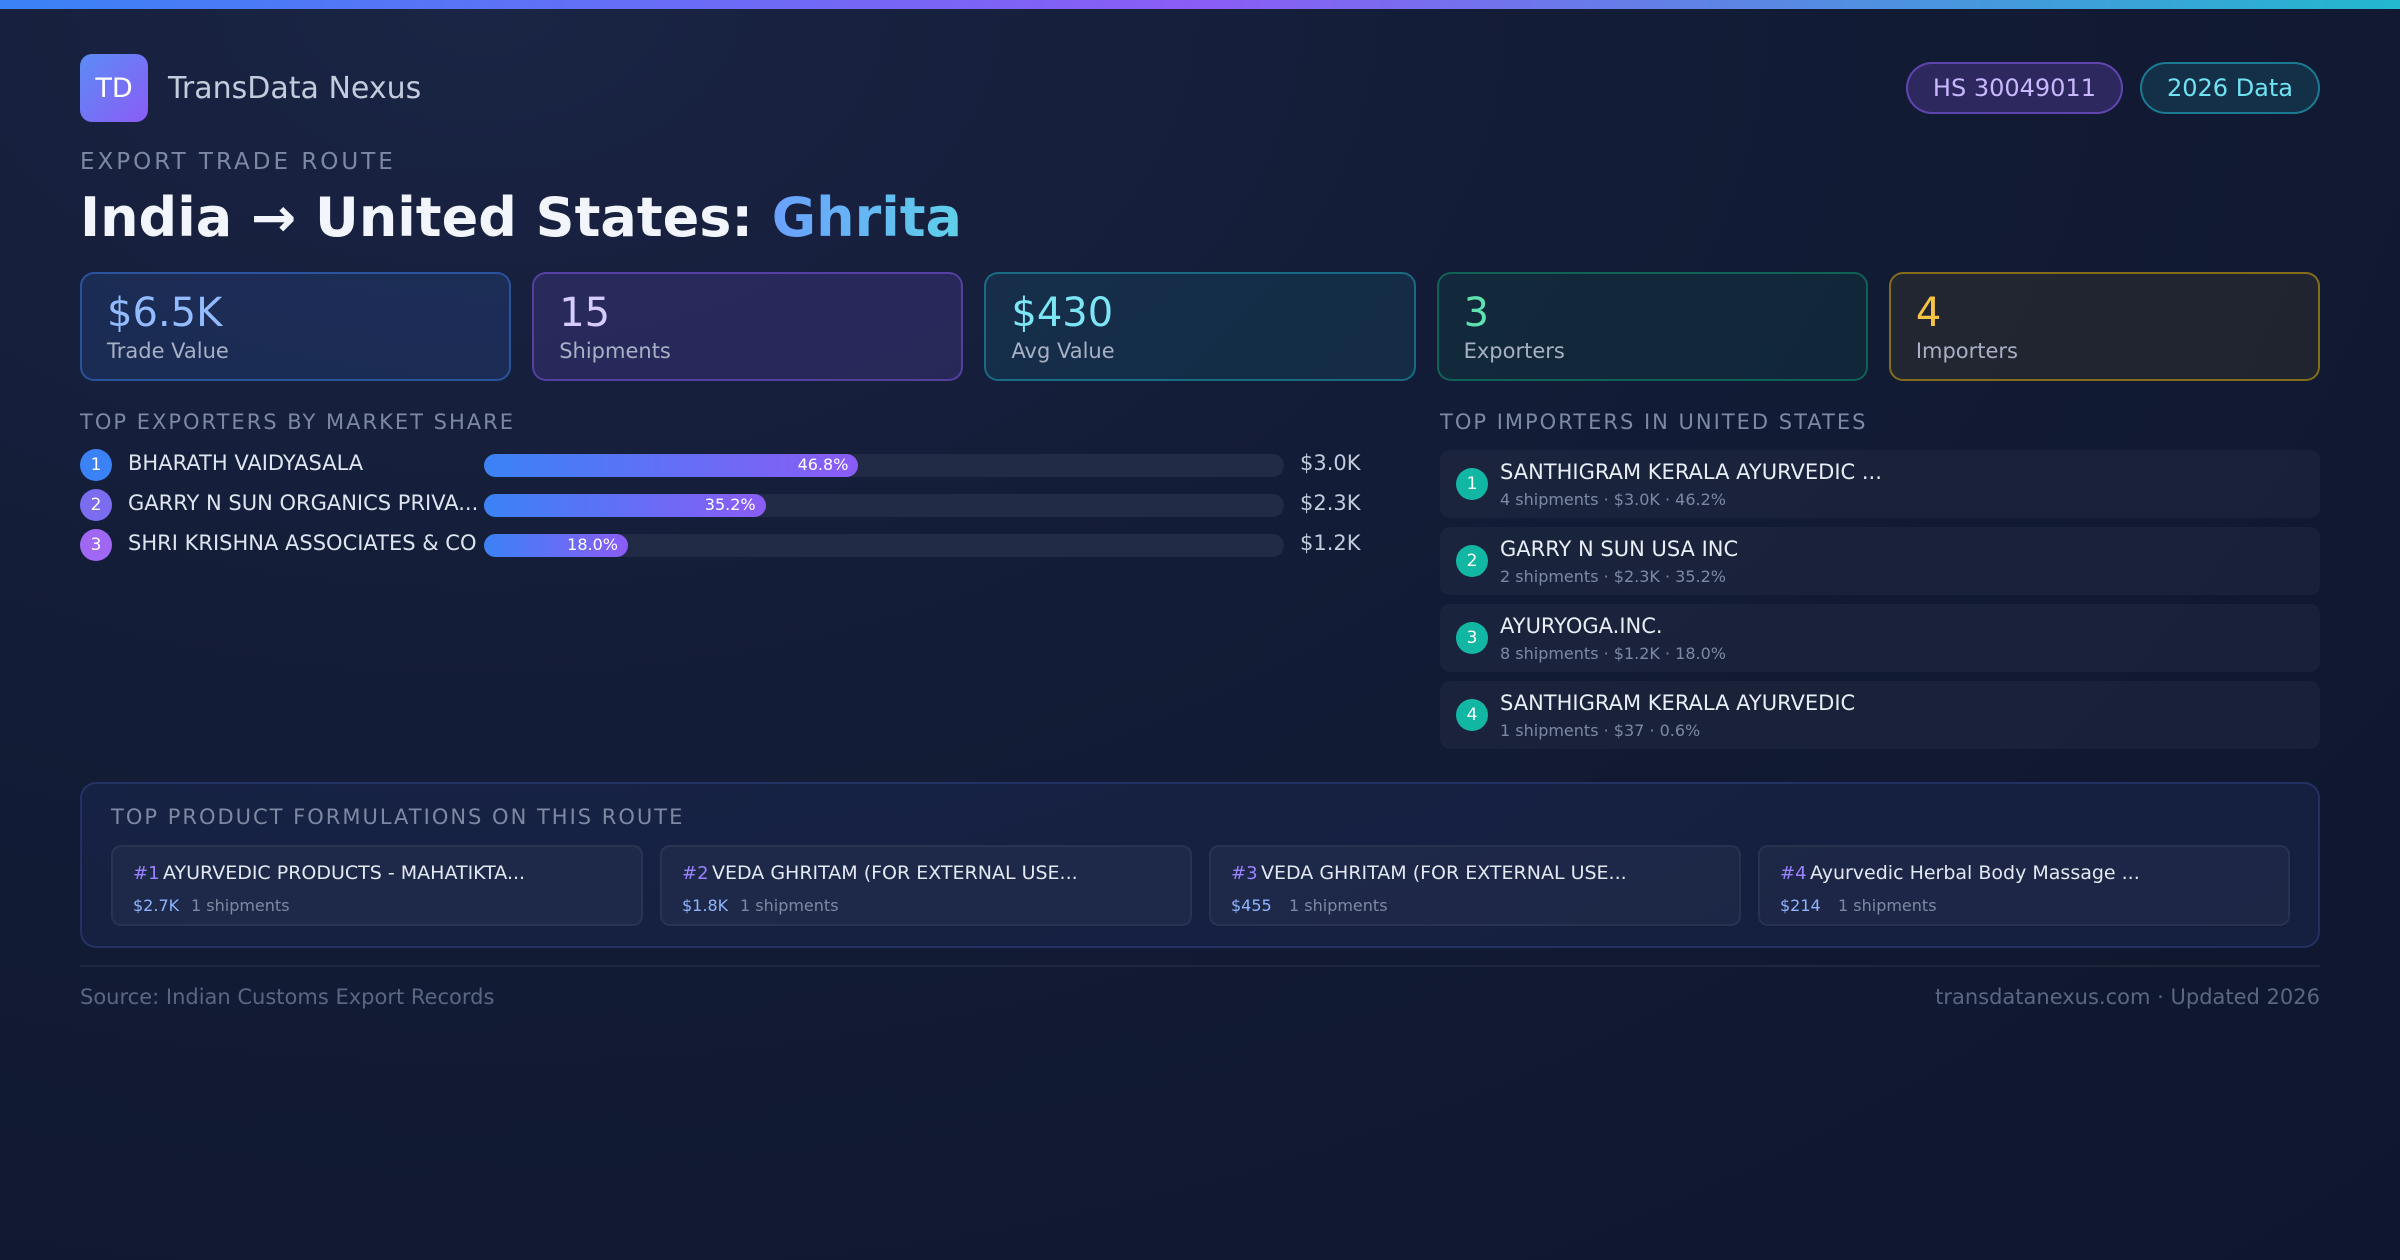 This screenshot has width=2400, height=1260. Describe the element at coordinates (1928, 313) in the screenshot. I see `stat-value: 4` at that location.